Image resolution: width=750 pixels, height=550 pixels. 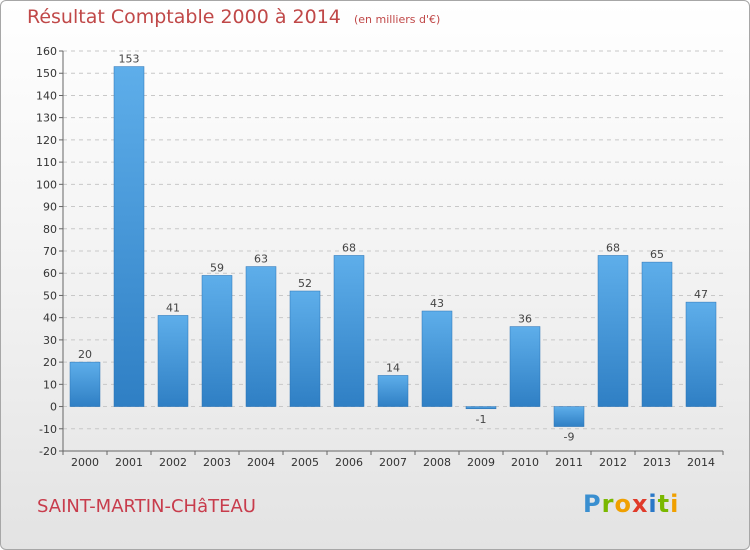 I want to click on data-label-2002: 41, so click(x=173, y=307).